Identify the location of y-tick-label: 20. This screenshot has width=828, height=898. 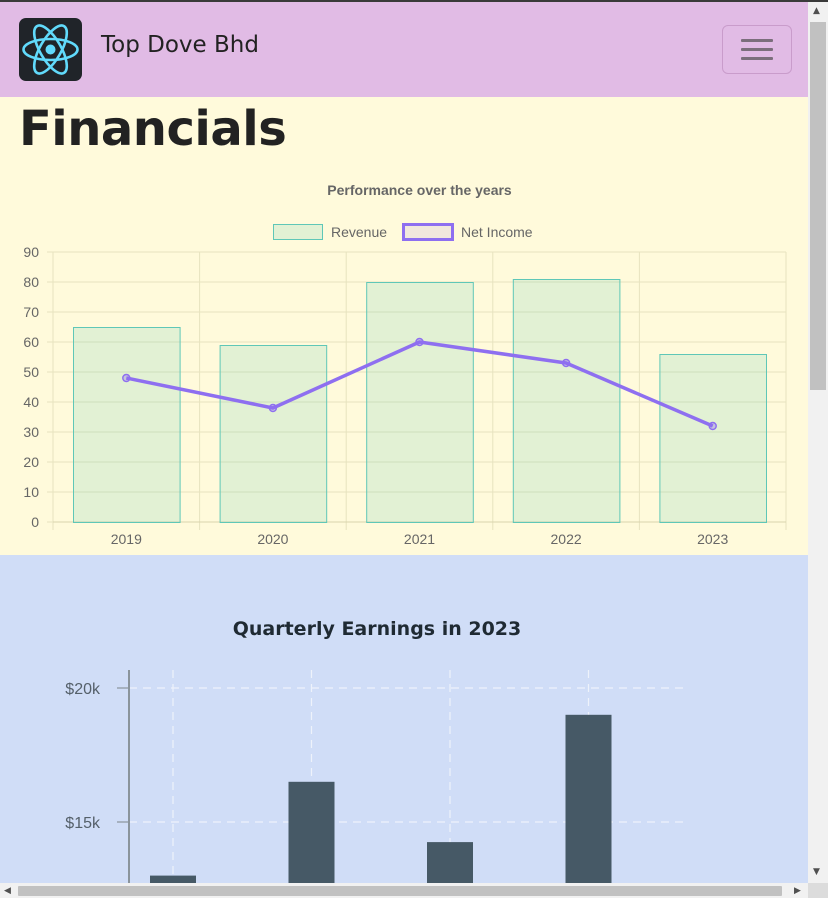
(31, 462).